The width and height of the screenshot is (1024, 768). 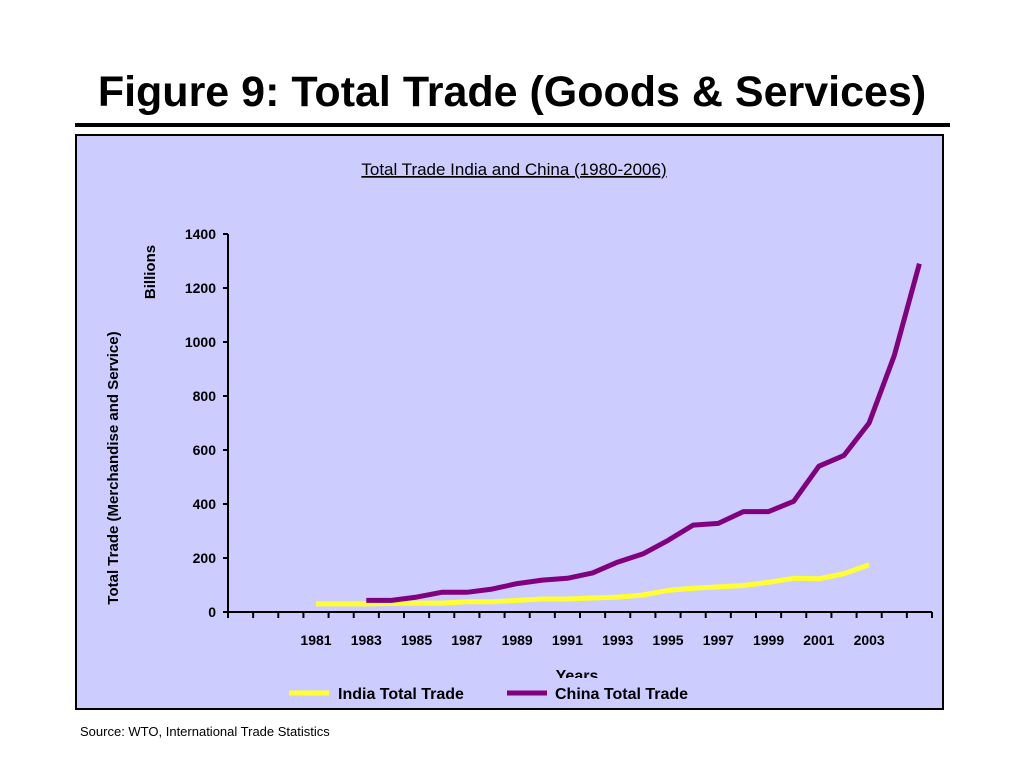 I want to click on y-axis-label: Total Trade (Merchandise and Service), so click(x=113, y=467).